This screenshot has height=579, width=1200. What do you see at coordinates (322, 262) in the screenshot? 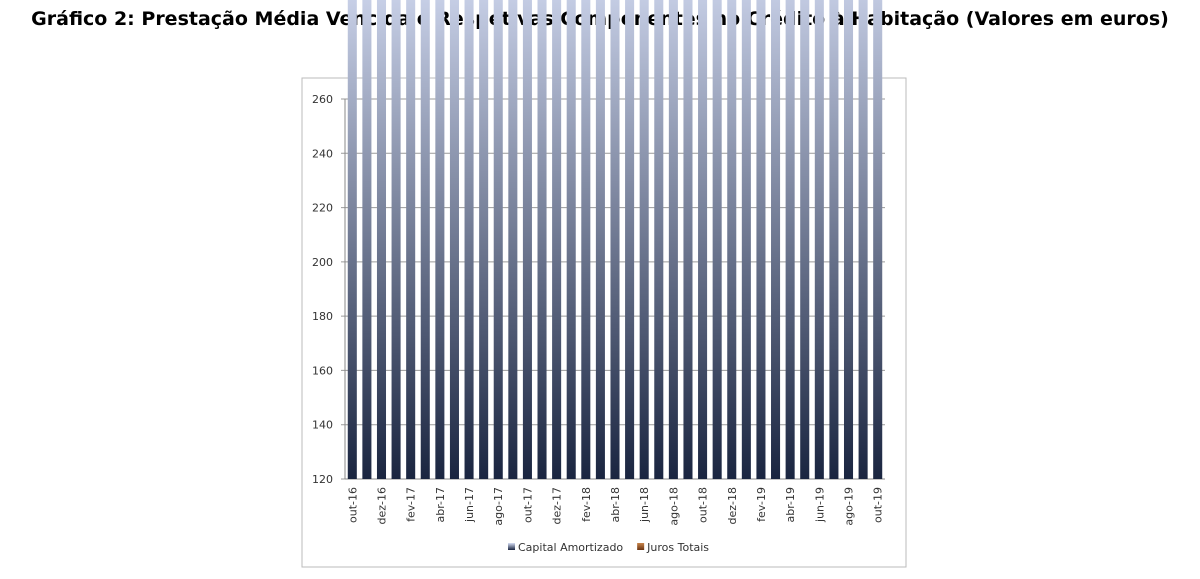
I see `y-tick-label: 200` at bounding box center [322, 262].